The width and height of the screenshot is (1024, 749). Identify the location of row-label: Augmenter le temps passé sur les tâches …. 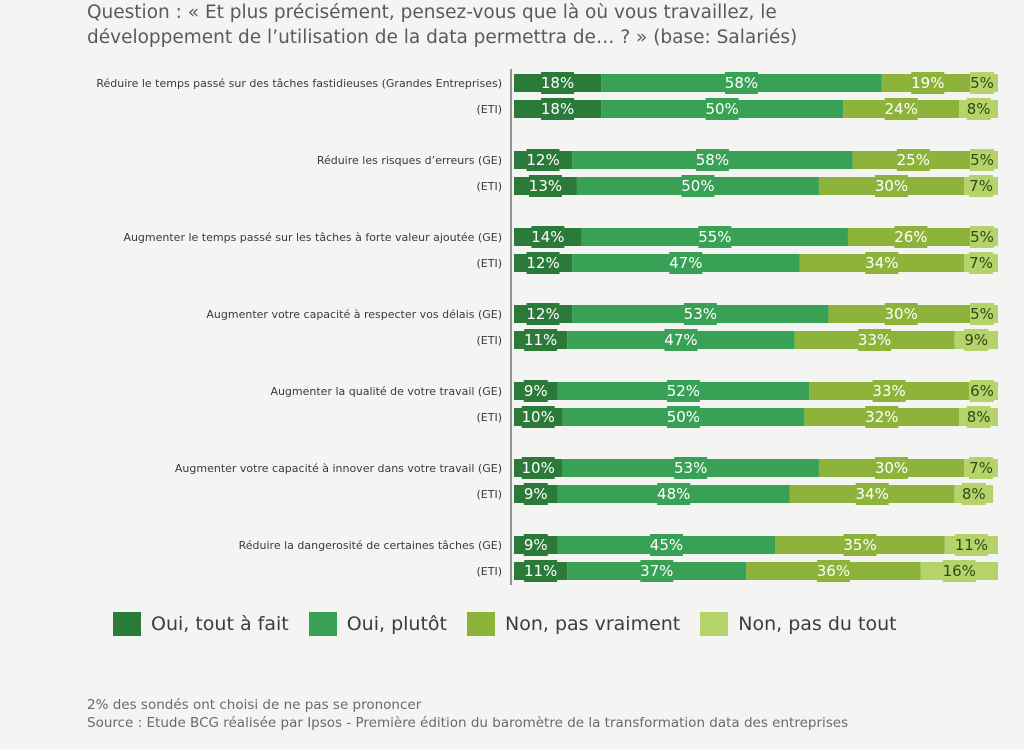
(312, 237).